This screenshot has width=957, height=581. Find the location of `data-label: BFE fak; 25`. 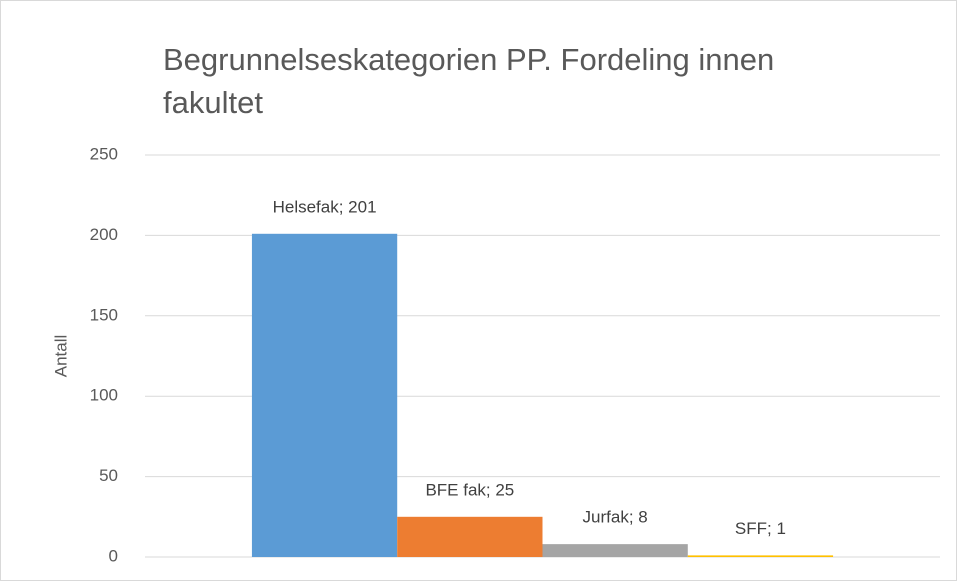

data-label: BFE fak; 25 is located at coordinates (469, 489).